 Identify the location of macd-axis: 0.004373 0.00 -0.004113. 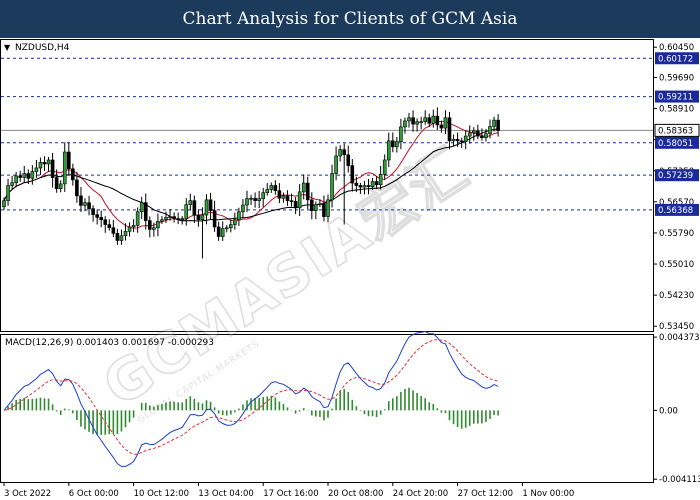
(676, 409).